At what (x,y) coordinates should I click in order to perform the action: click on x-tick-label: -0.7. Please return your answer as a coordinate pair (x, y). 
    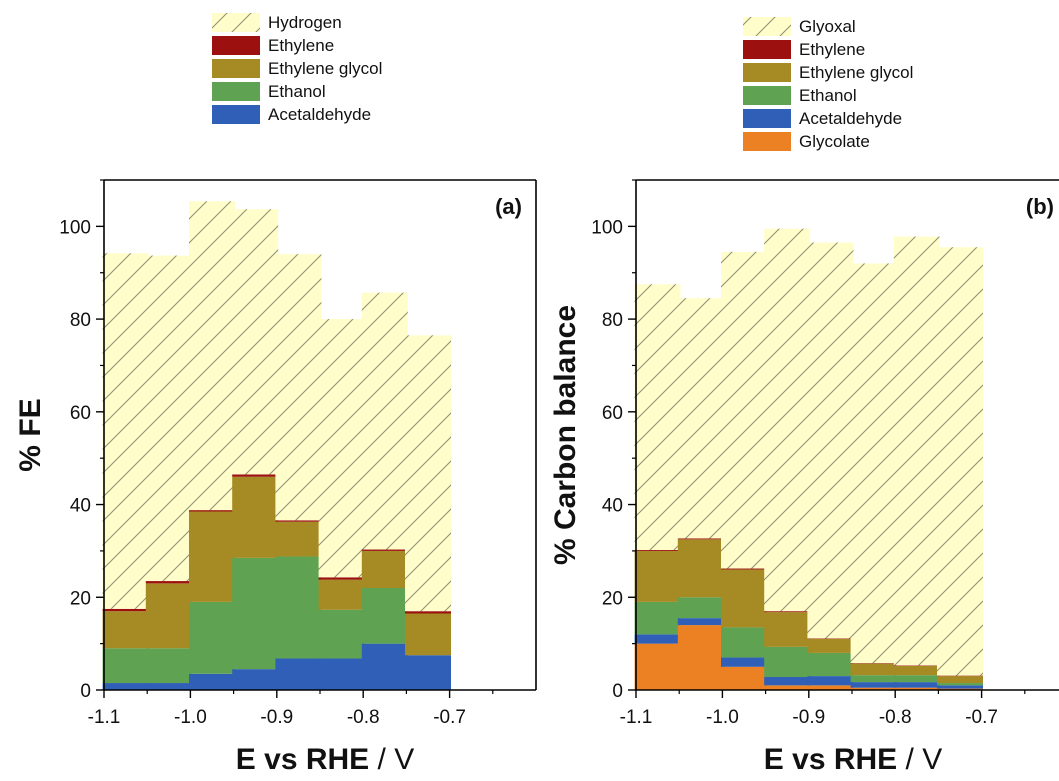
    Looking at the image, I should click on (449, 717).